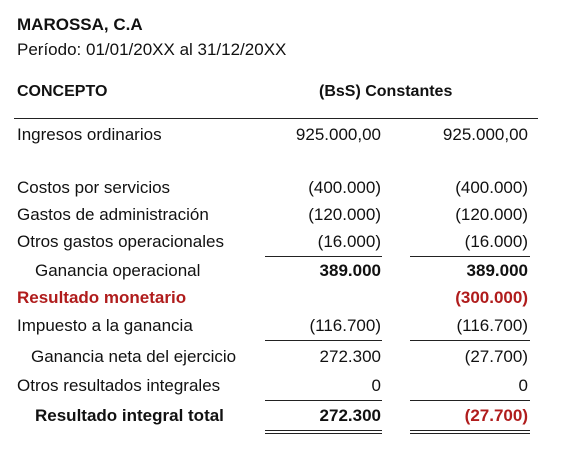 The width and height of the screenshot is (561, 449). Describe the element at coordinates (62, 91) in the screenshot. I see `concept-header: CONCEPTO` at that location.